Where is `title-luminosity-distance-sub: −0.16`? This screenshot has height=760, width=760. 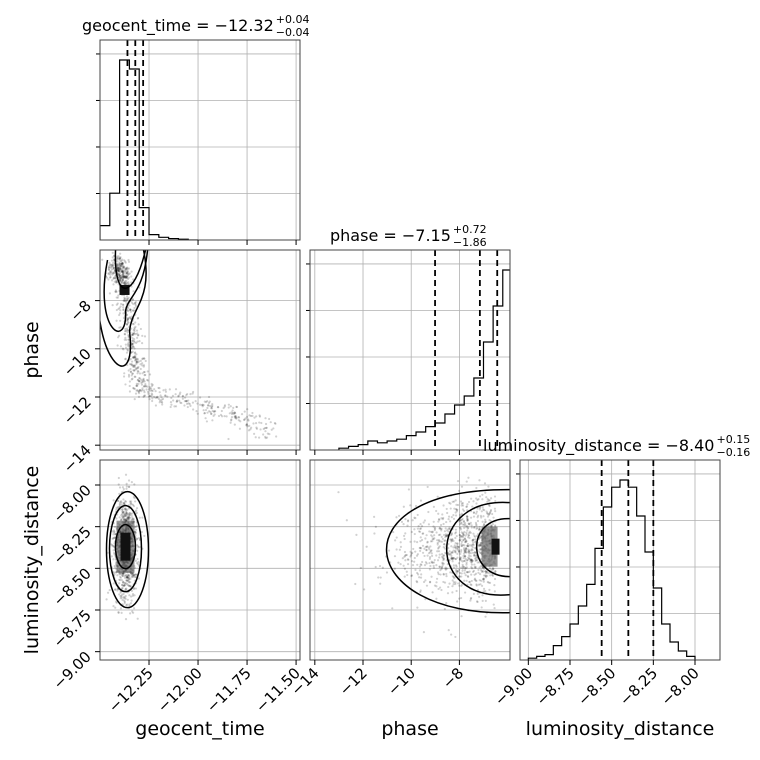
title-luminosity-distance-sub: −0.16 is located at coordinates (733, 452).